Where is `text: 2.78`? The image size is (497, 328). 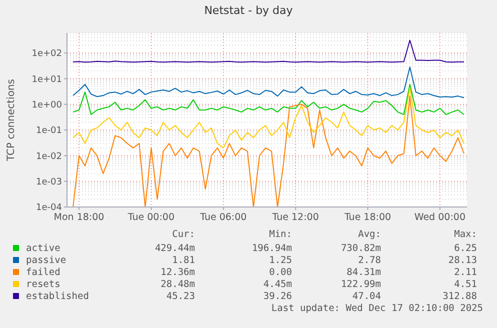
text: 2.78 is located at coordinates (370, 260).